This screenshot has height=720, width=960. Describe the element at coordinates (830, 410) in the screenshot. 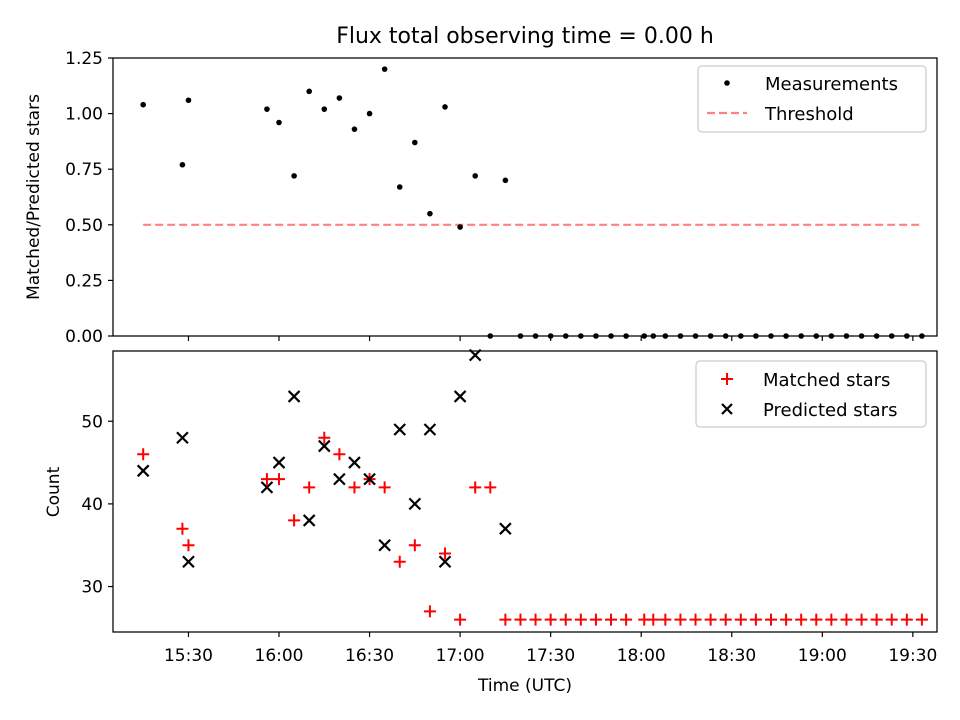

I see `legend-predicted-label: Predicted stars` at that location.